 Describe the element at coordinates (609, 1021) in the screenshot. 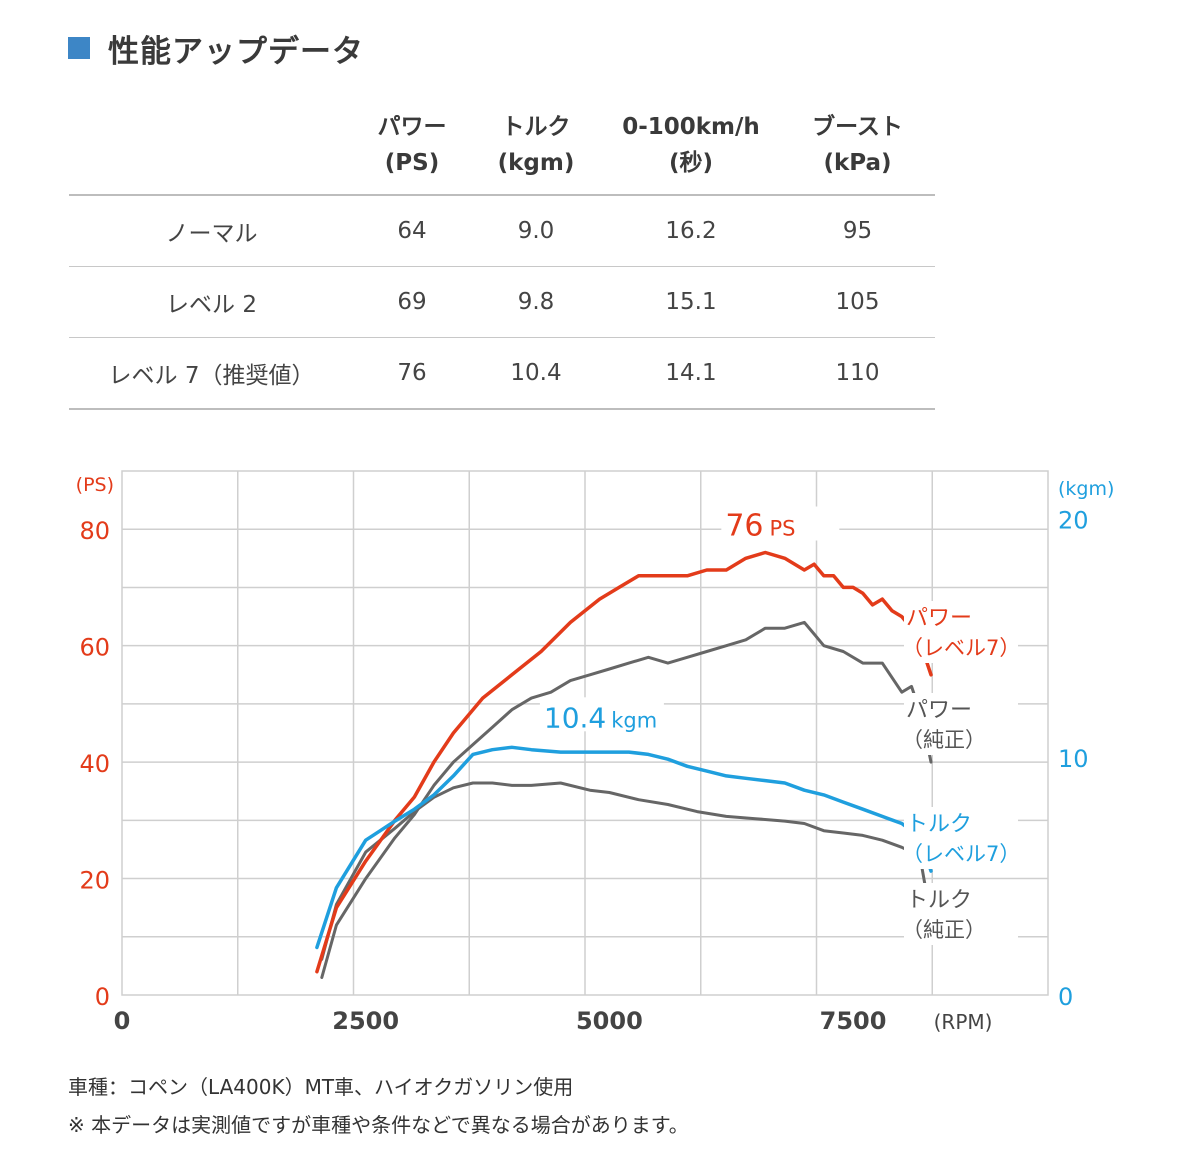

I see `x-tick-label: 5000` at that location.